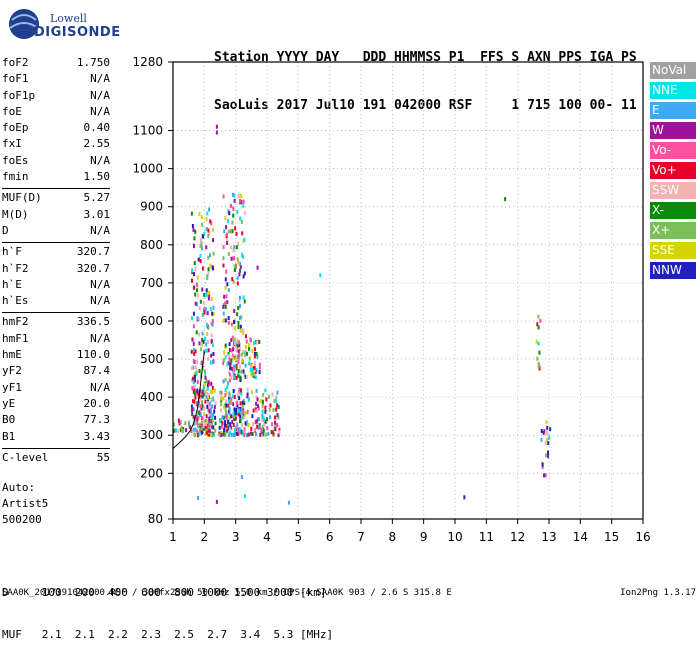  What do you see at coordinates (56, 162) in the screenshot?
I see `param-row: foEs N/A` at bounding box center [56, 162].